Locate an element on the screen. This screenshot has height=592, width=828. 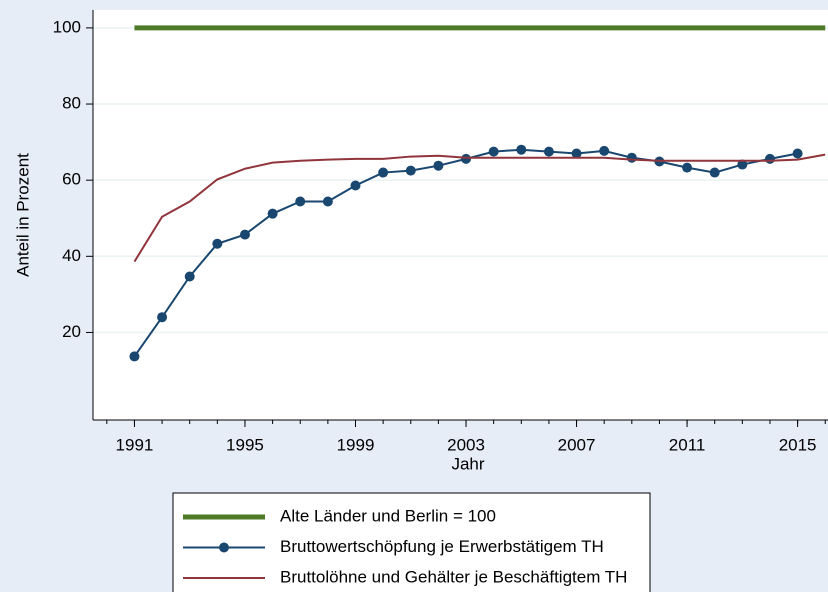
legend-marker is located at coordinates (224, 547).